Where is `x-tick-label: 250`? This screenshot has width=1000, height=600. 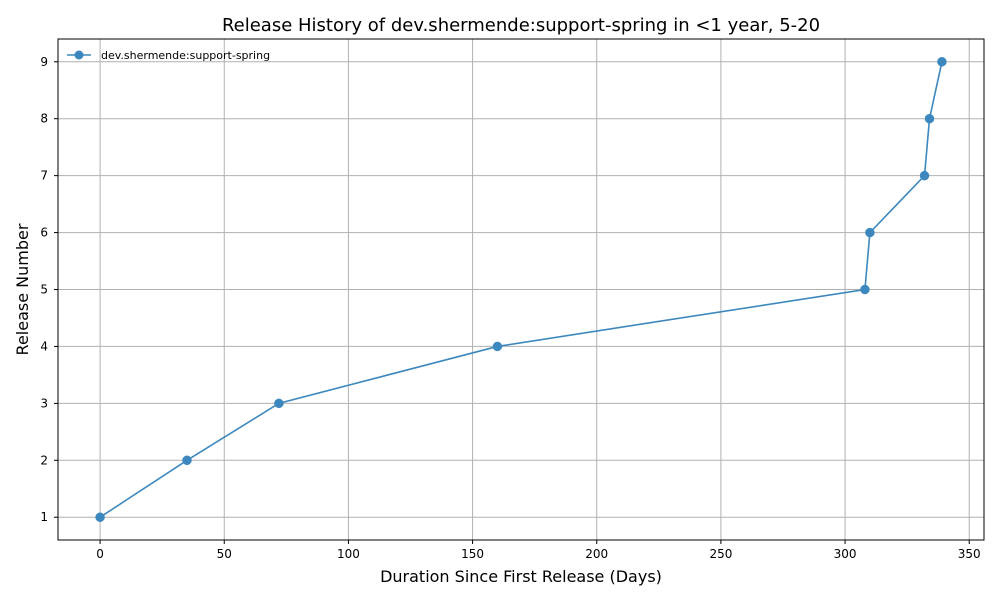 x-tick-label: 250 is located at coordinates (720, 554).